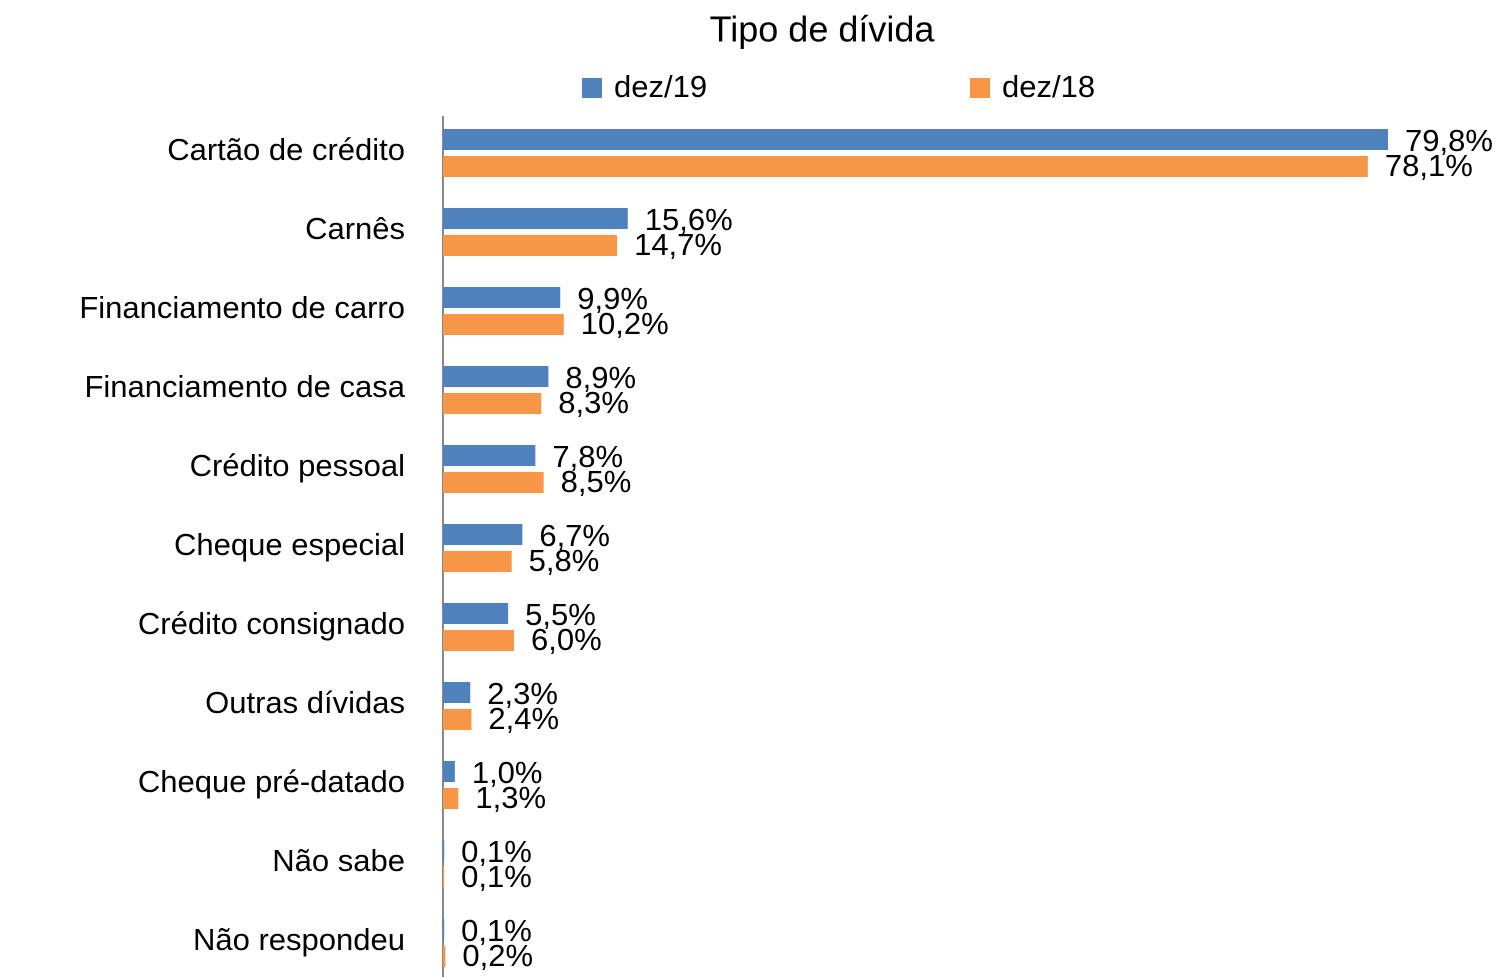 Image resolution: width=1500 pixels, height=977 pixels. What do you see at coordinates (244, 386) in the screenshot?
I see `category-label: Financiamento de casa` at bounding box center [244, 386].